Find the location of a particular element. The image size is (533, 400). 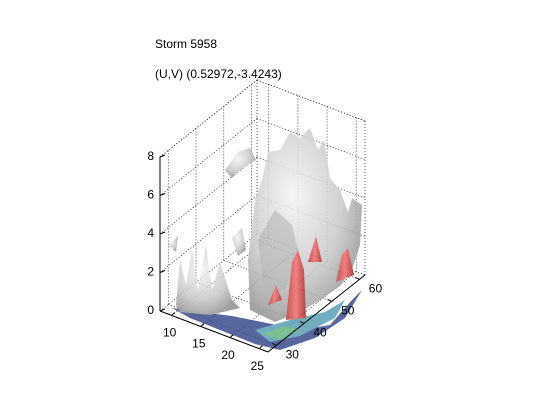

x-tick-label: 20 is located at coordinates (228, 355).